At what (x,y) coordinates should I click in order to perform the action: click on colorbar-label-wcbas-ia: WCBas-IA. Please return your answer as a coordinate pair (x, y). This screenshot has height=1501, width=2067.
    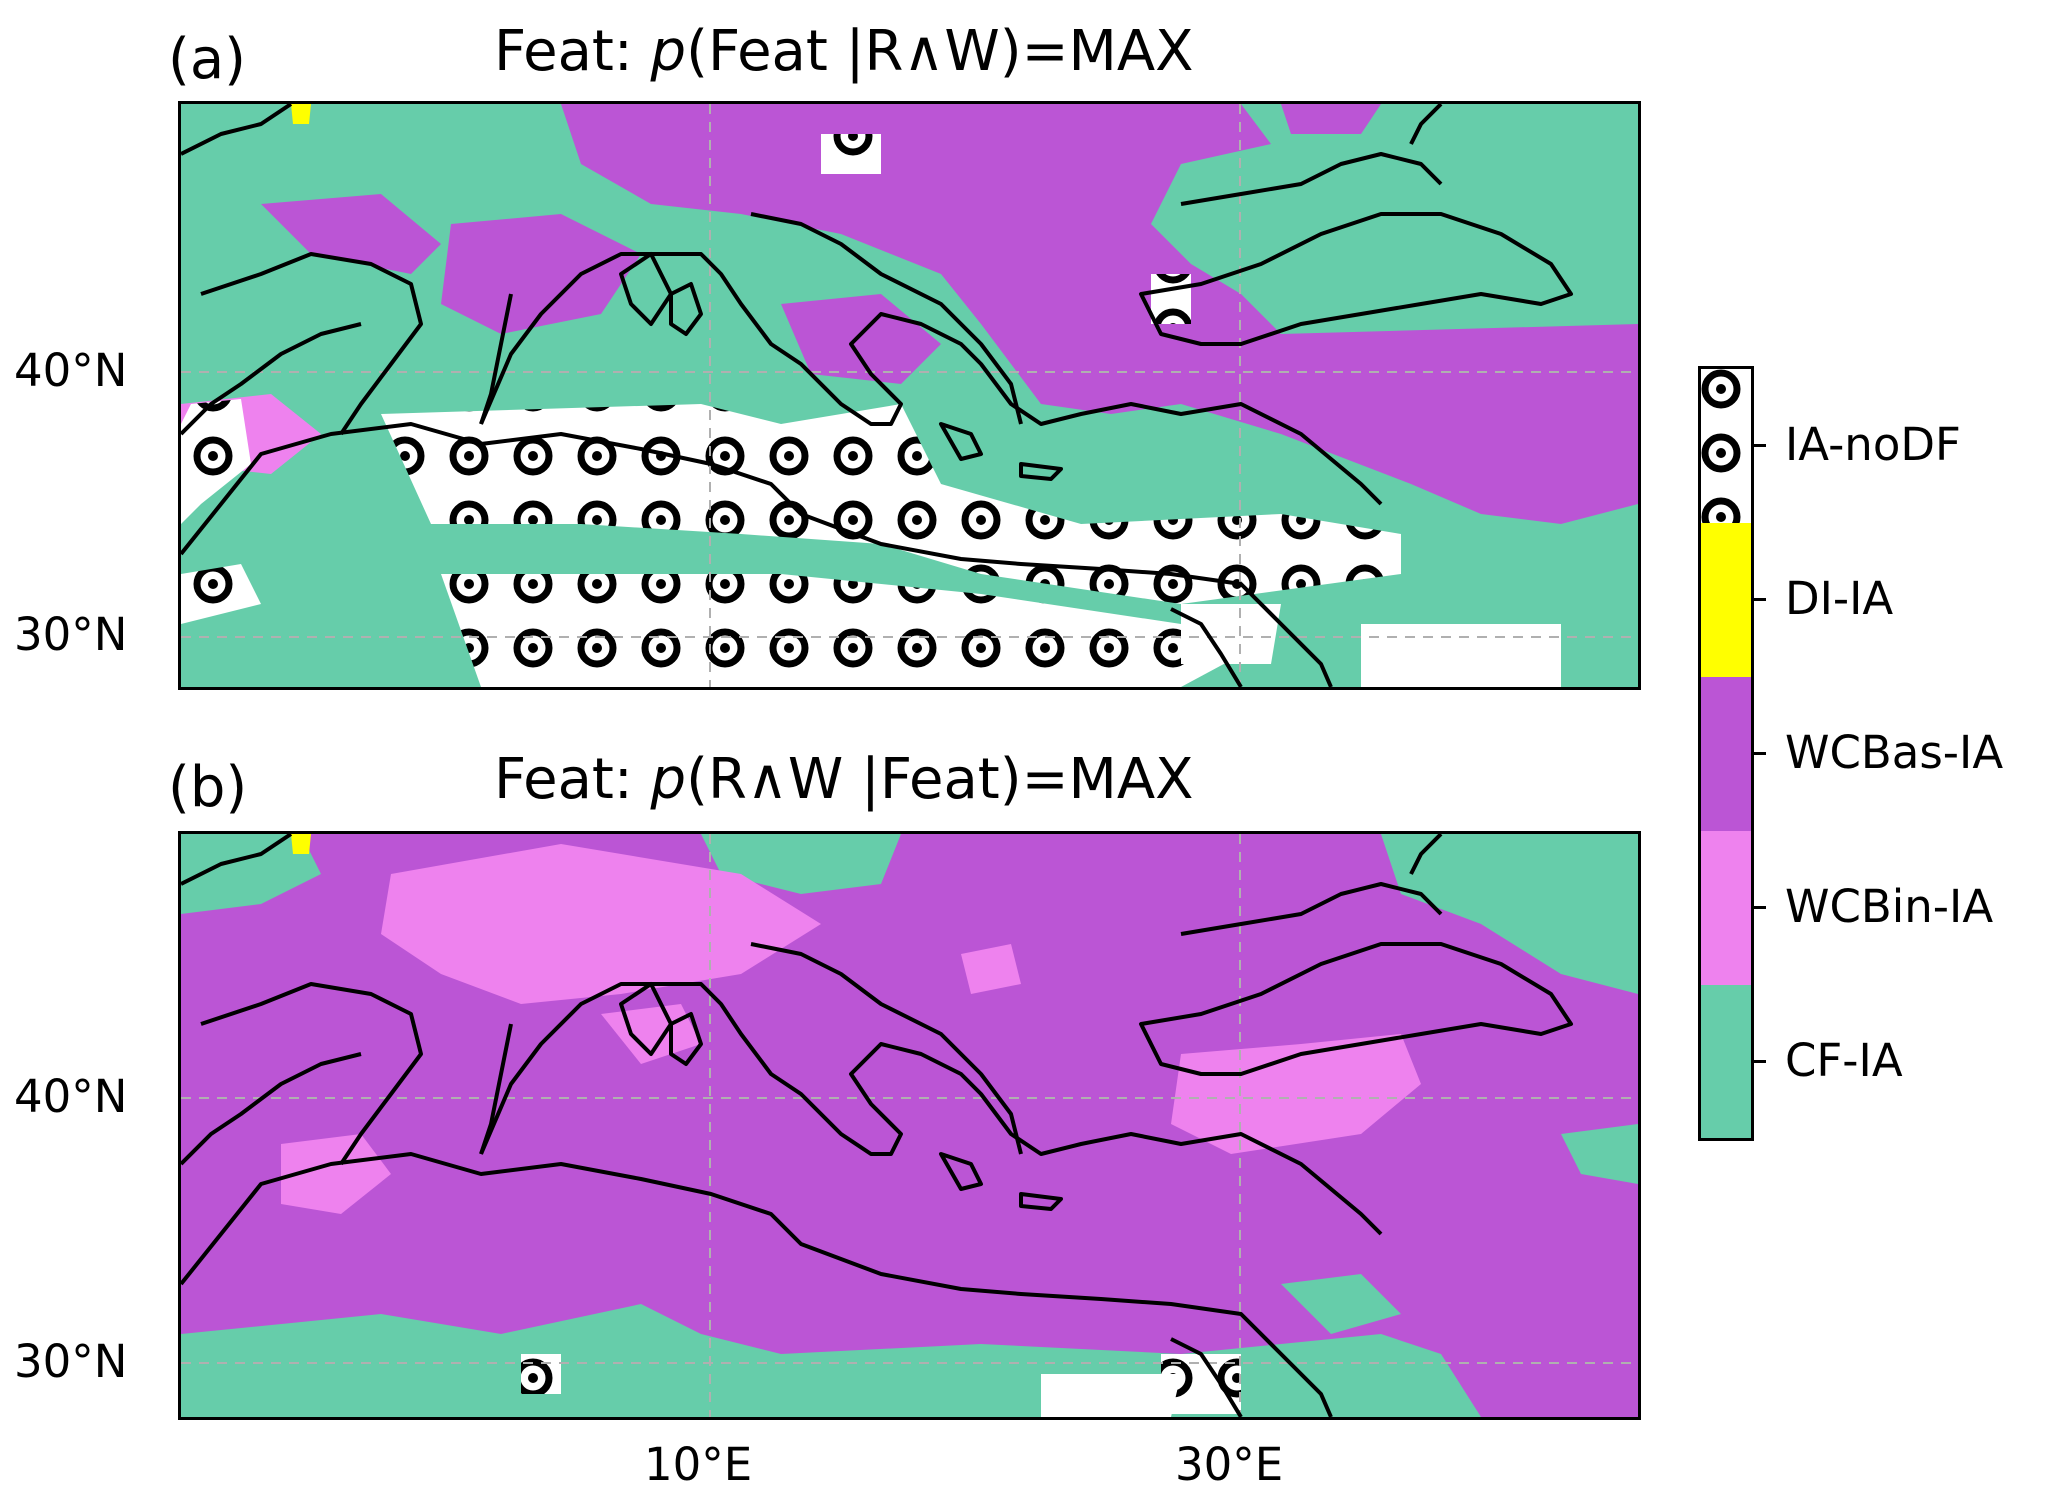
    Looking at the image, I should click on (1894, 752).